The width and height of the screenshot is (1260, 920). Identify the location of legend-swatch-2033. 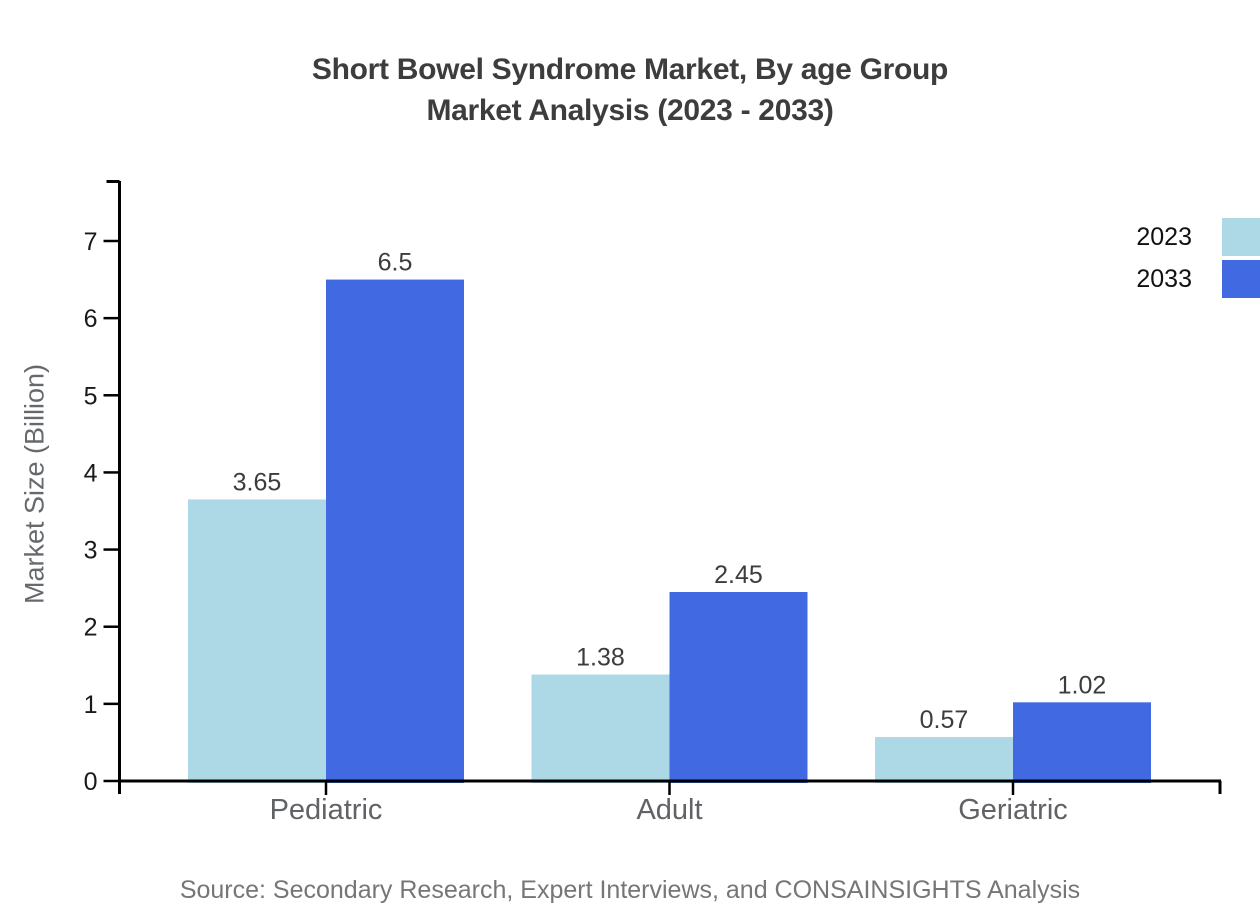
(1241, 279).